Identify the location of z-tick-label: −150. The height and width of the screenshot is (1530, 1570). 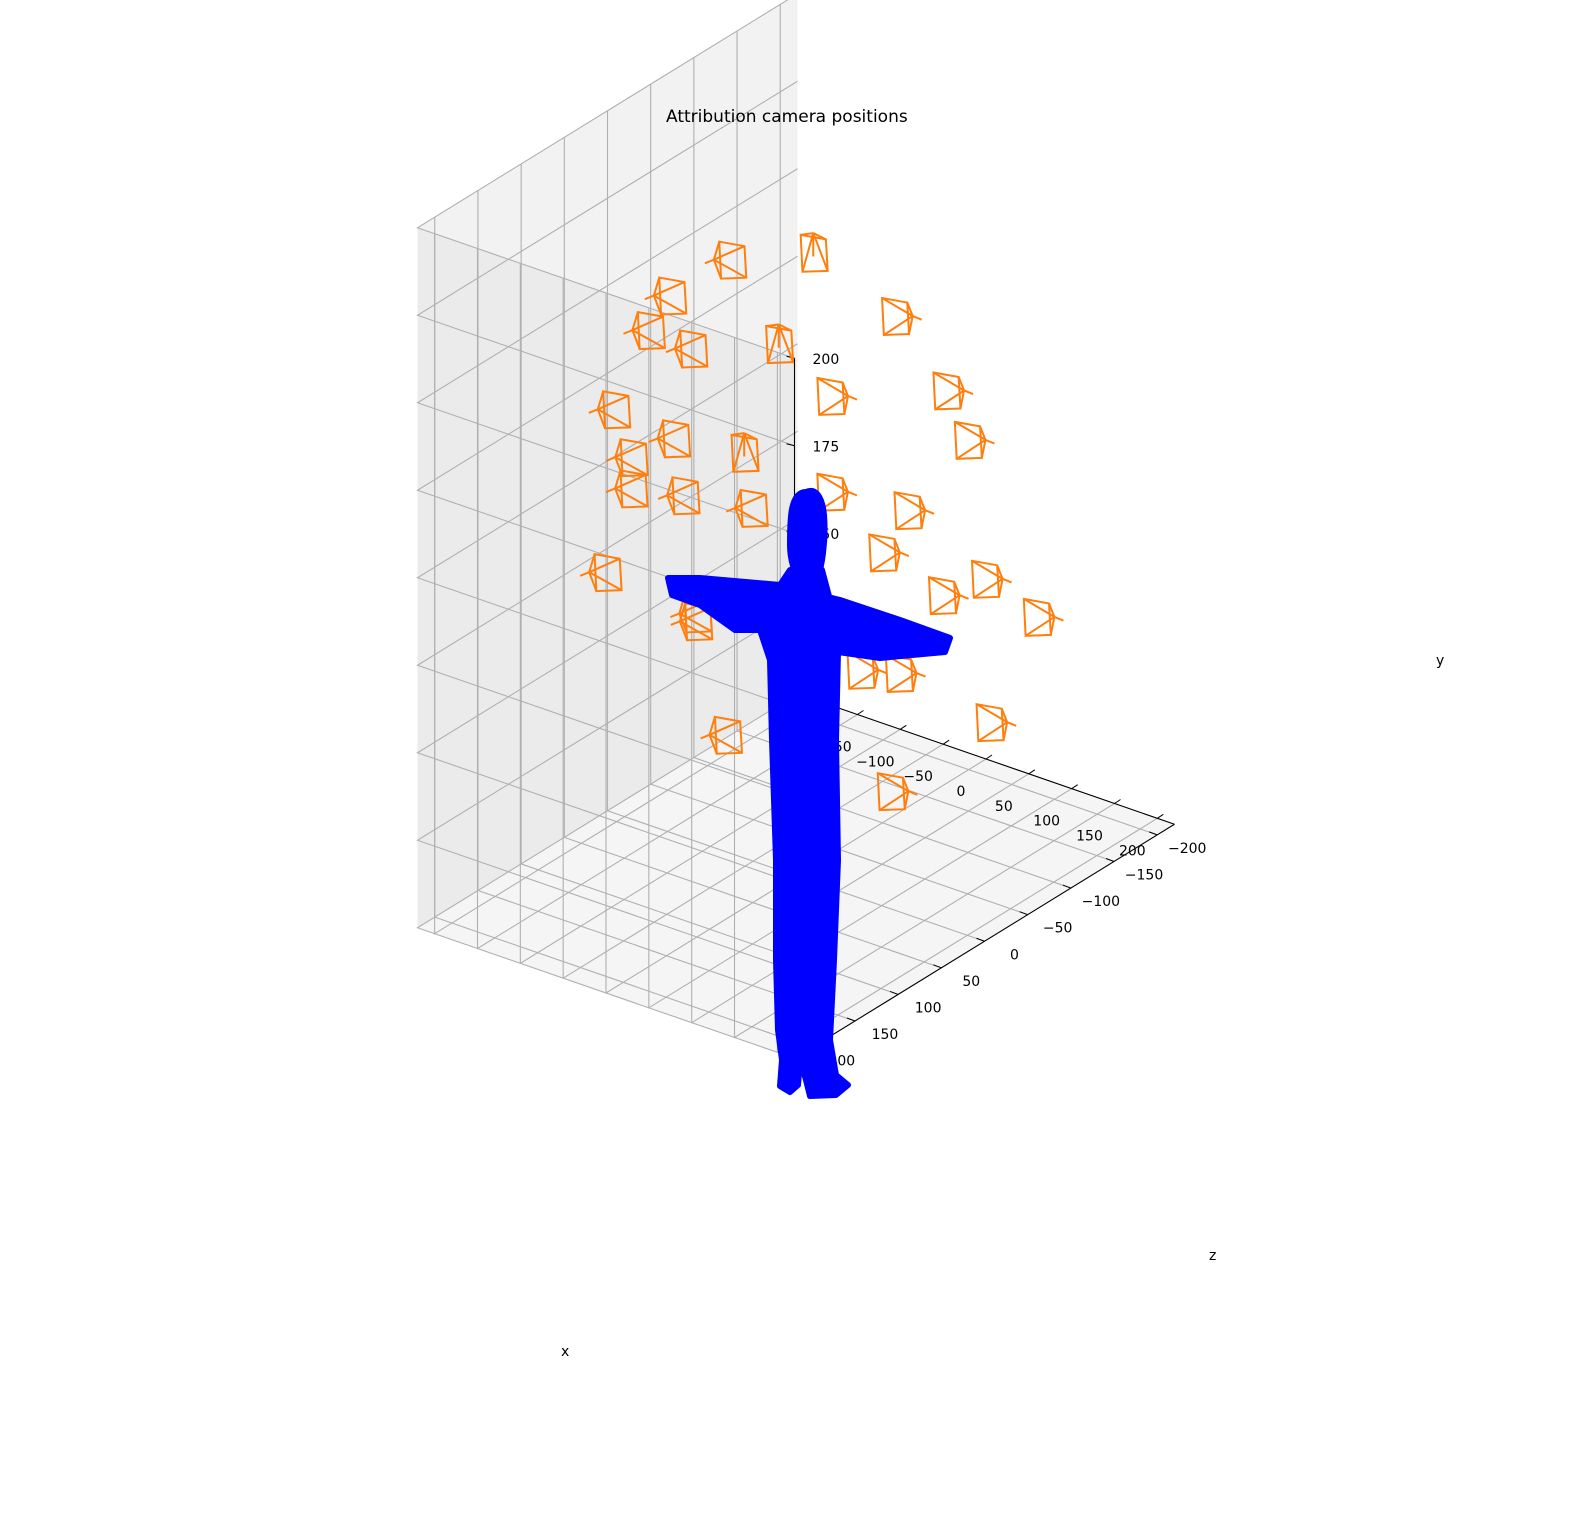
(1144, 875).